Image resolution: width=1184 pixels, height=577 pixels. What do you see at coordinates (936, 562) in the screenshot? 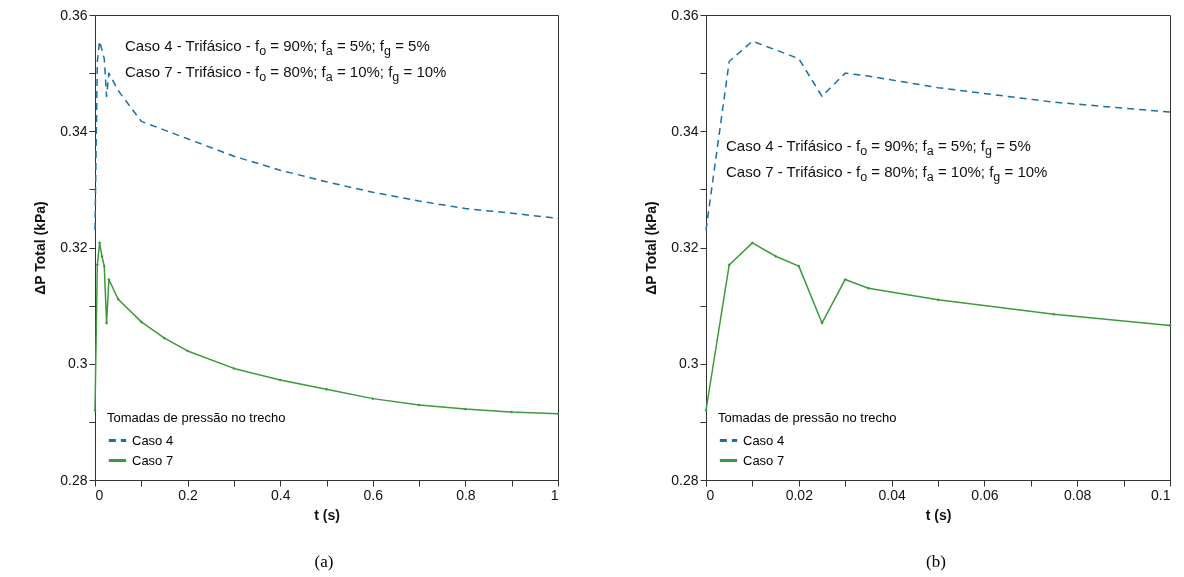
I see `text: (b)` at bounding box center [936, 562].